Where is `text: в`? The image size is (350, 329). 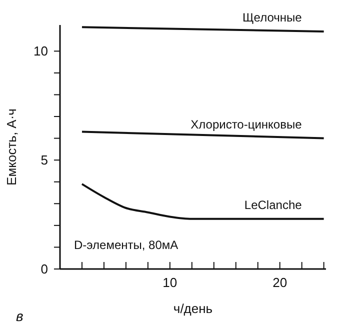
text: в is located at coordinates (20, 316).